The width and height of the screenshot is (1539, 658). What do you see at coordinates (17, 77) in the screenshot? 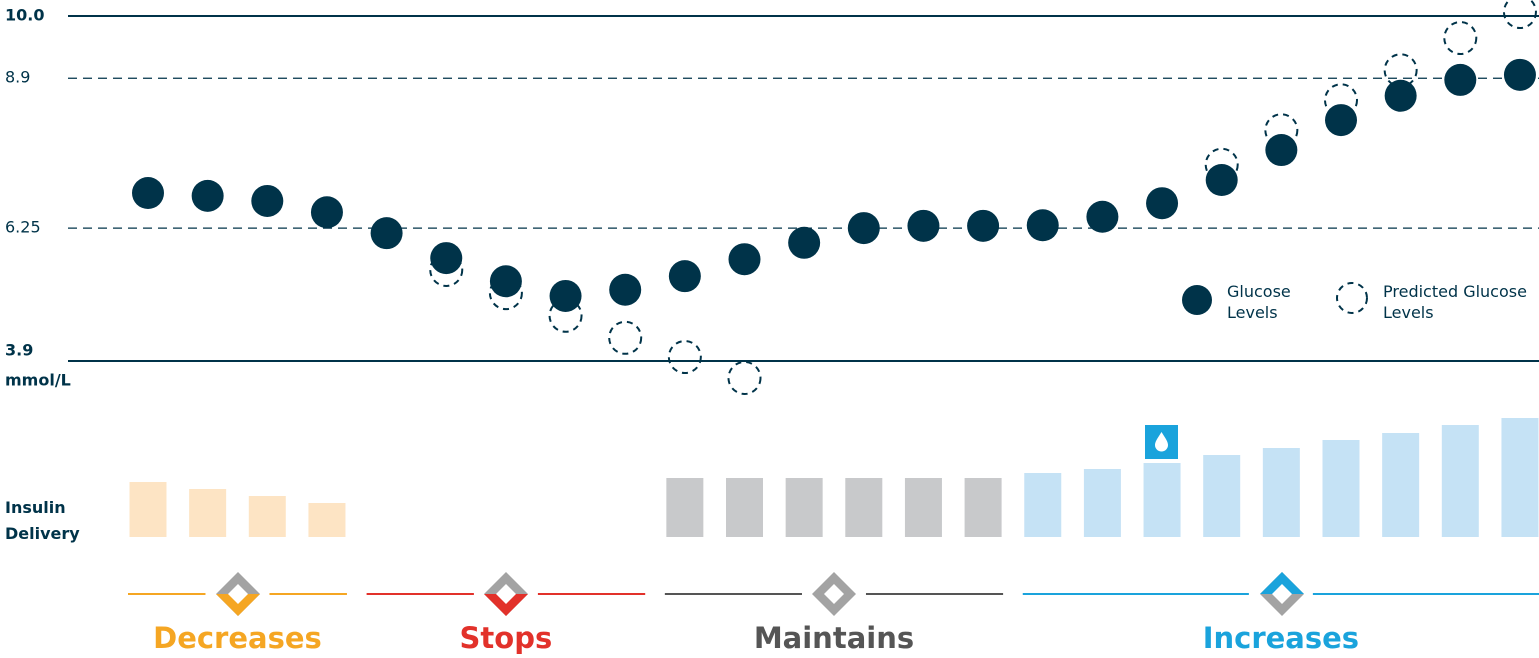
I see `y-tick-label: 8.9` at bounding box center [17, 77].